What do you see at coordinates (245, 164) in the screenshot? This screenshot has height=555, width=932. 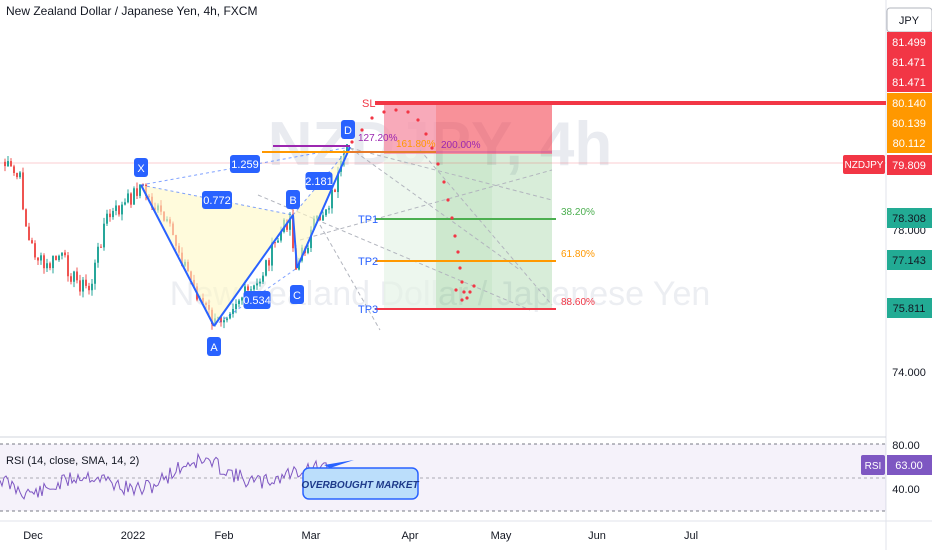 I see `pattern-ratio` at bounding box center [245, 164].